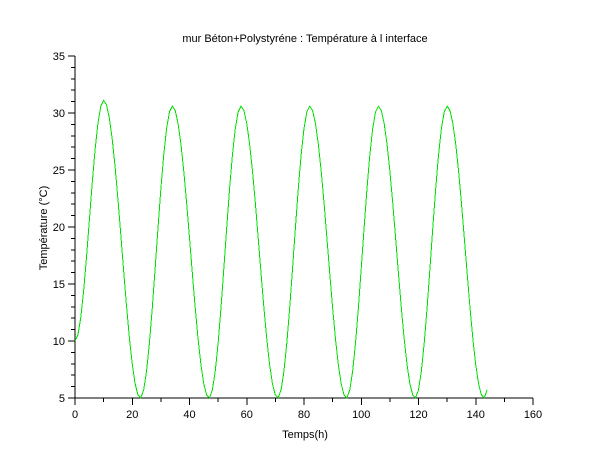 The width and height of the screenshot is (610, 460). I want to click on x-axis-tick-label: 100, so click(361, 415).